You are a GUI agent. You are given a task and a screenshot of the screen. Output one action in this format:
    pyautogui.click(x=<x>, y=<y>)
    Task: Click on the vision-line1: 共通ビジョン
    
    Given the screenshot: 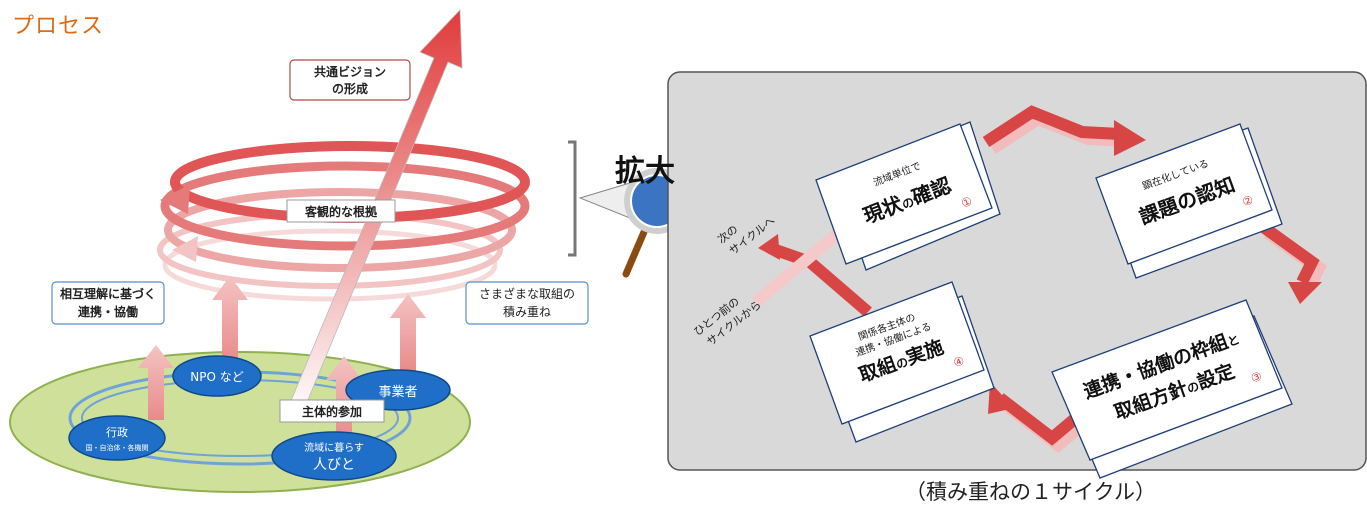 What is the action you would take?
    pyautogui.click(x=350, y=71)
    